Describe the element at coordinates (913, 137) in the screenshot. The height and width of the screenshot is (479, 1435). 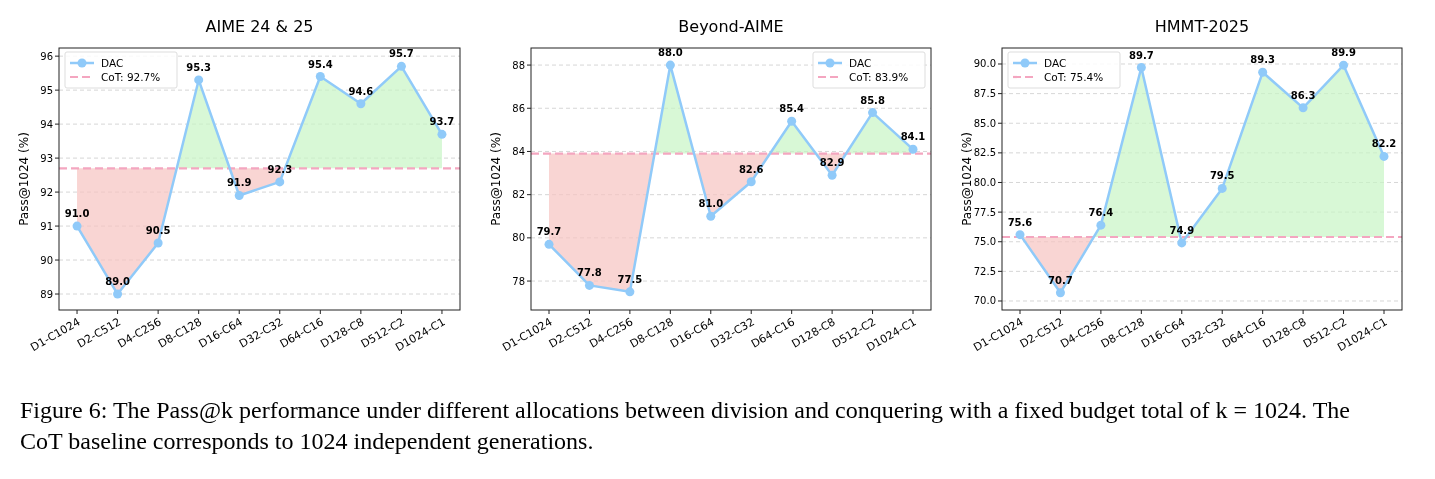
I see `data-label: 84.1` at that location.